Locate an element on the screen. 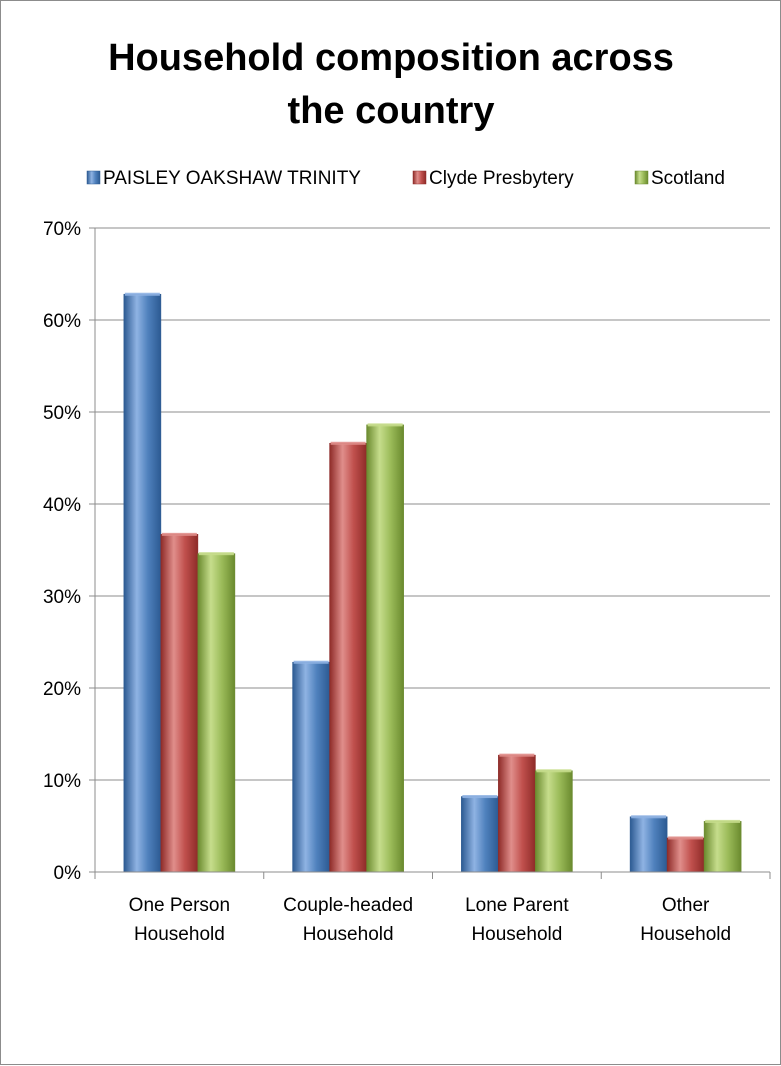 This screenshot has height=1066, width=781. y-tick-label: 60% is located at coordinates (62, 321).